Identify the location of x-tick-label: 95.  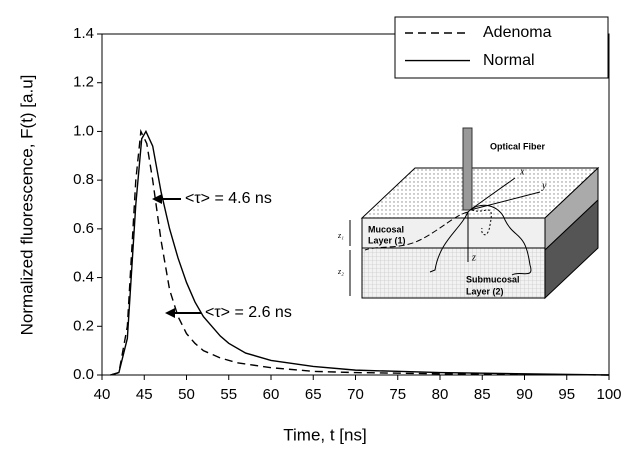
(566, 394).